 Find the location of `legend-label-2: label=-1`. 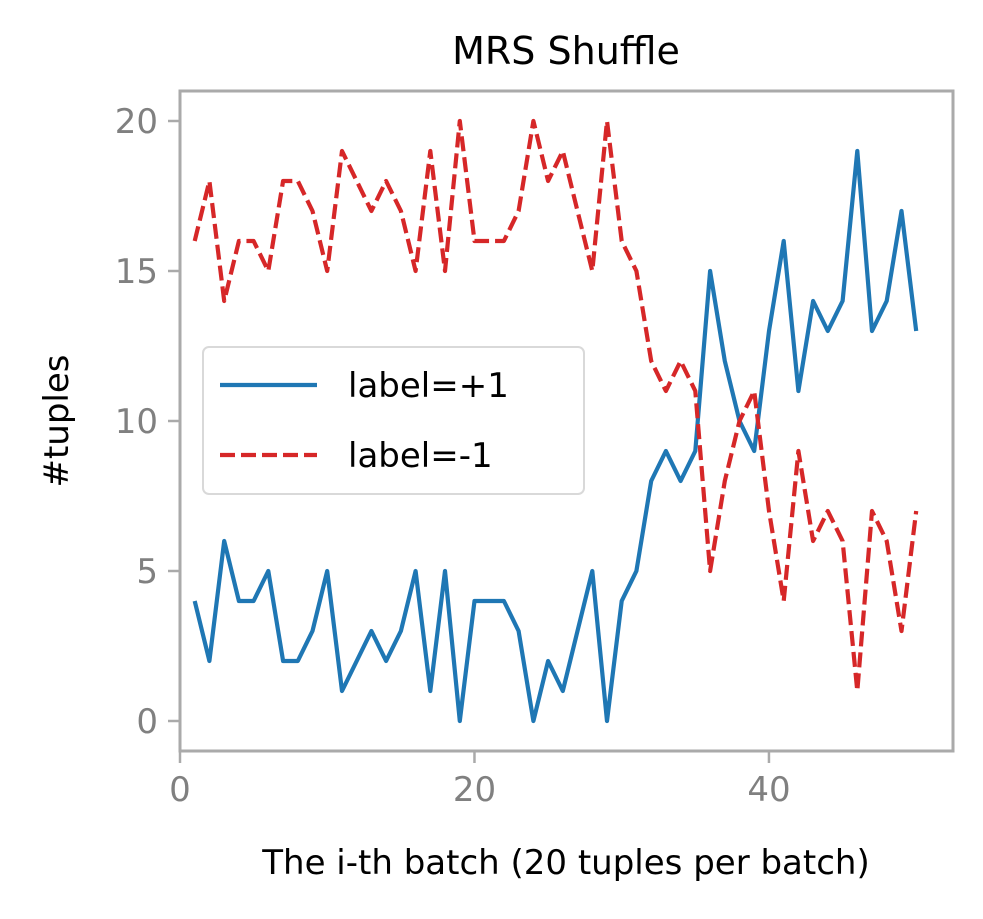

legend-label-2: label=-1 is located at coordinates (420, 456).